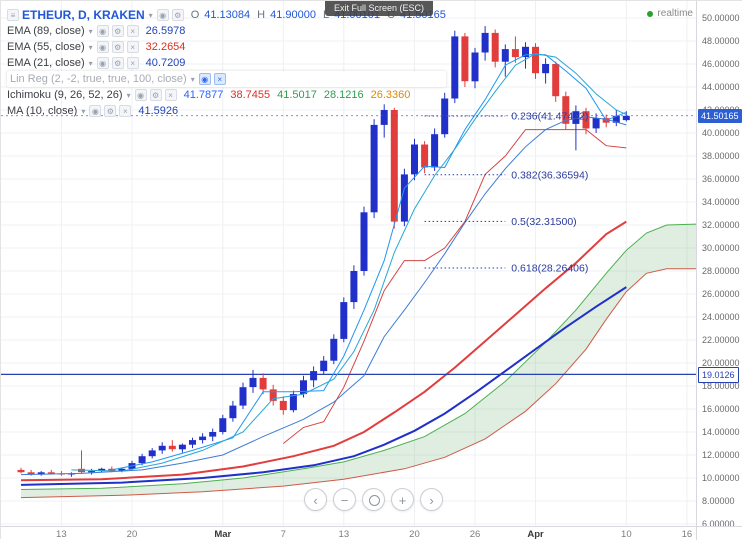 The image size is (742, 540). Describe the element at coordinates (83, 15) in the screenshot. I see `symbol-title: ETHEUR, D, KRAKEN` at that location.